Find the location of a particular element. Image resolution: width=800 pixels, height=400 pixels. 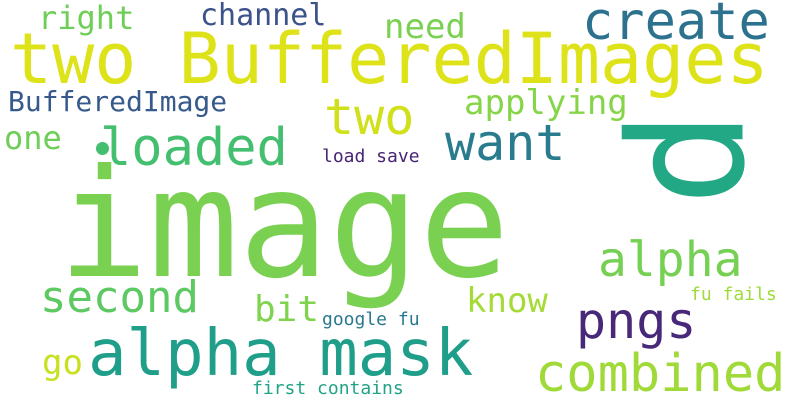

dot-mark is located at coordinates (102, 148).